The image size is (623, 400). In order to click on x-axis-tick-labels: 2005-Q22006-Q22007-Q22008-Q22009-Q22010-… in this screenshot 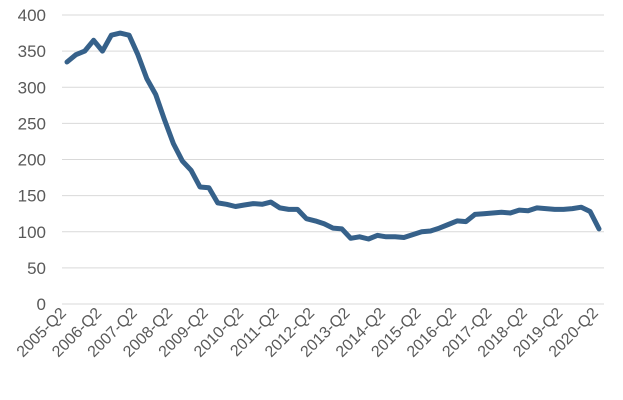, I will do `click(308, 333)`.